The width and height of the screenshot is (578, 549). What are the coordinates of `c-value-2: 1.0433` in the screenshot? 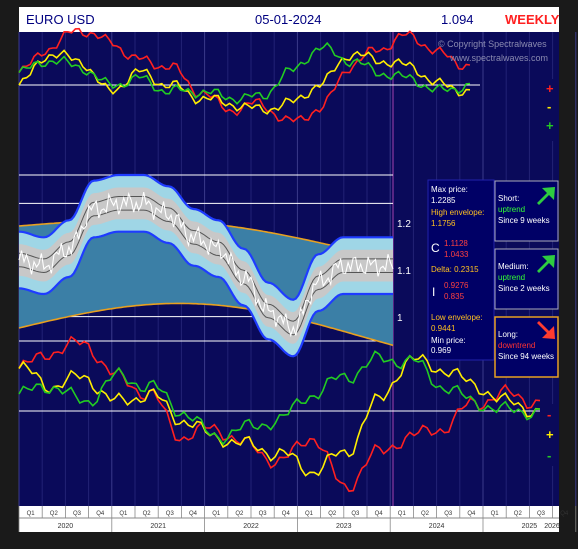 It's located at (456, 254).